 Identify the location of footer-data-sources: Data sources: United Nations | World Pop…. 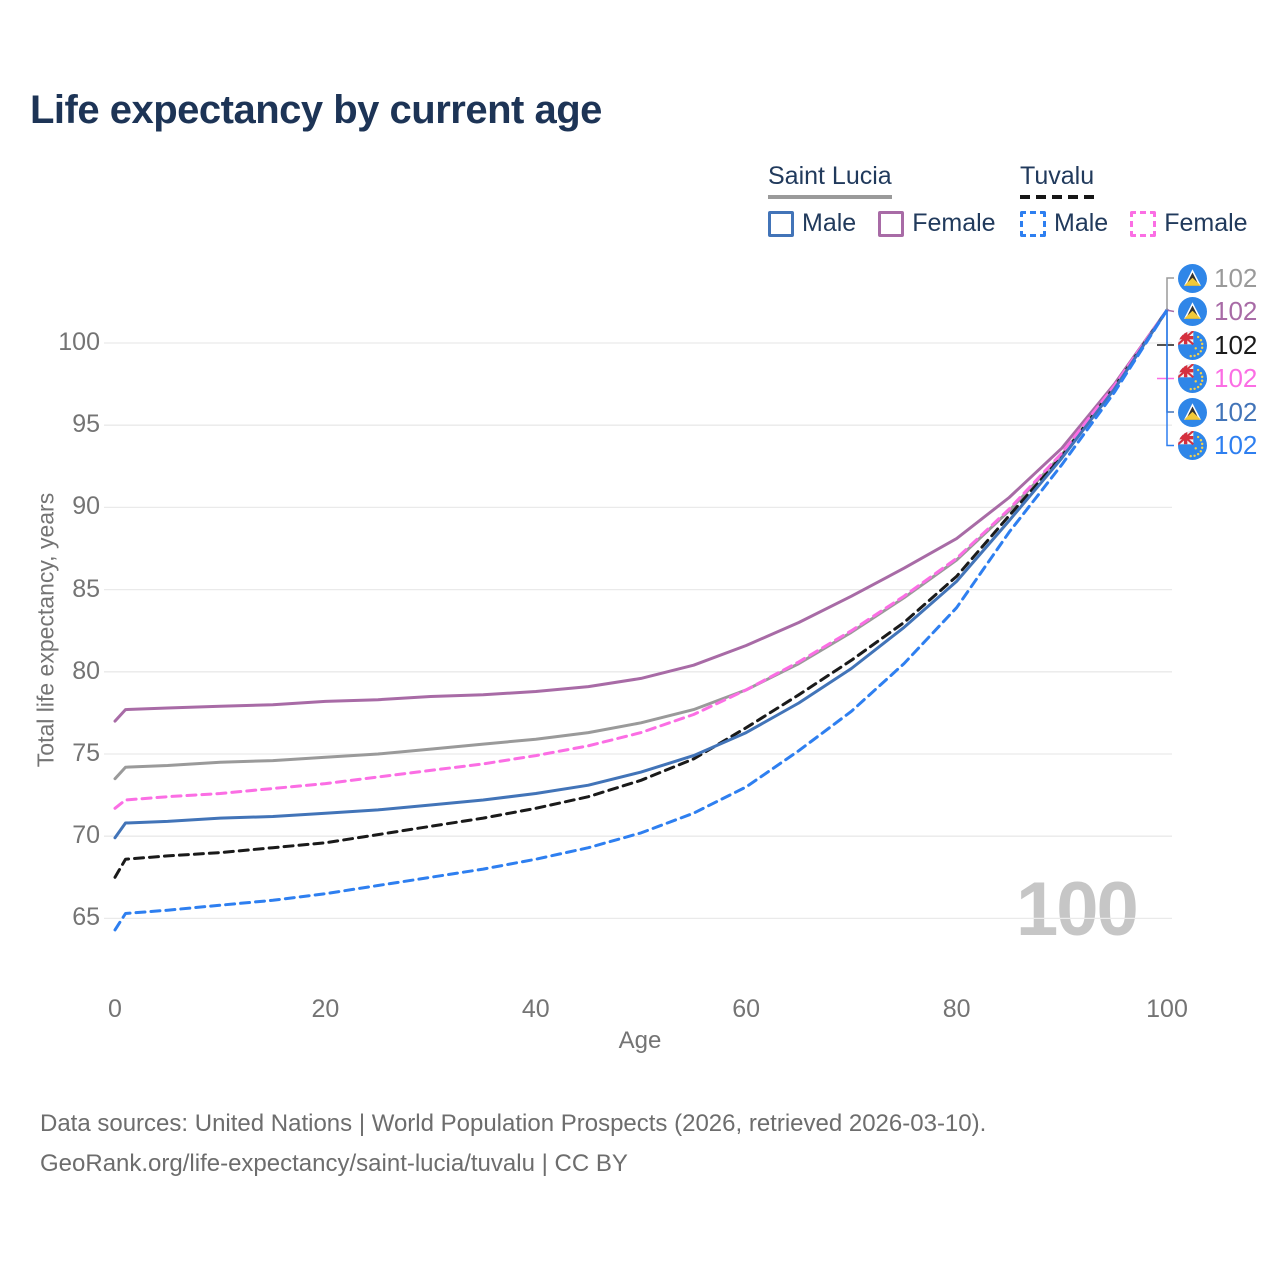
(513, 1123).